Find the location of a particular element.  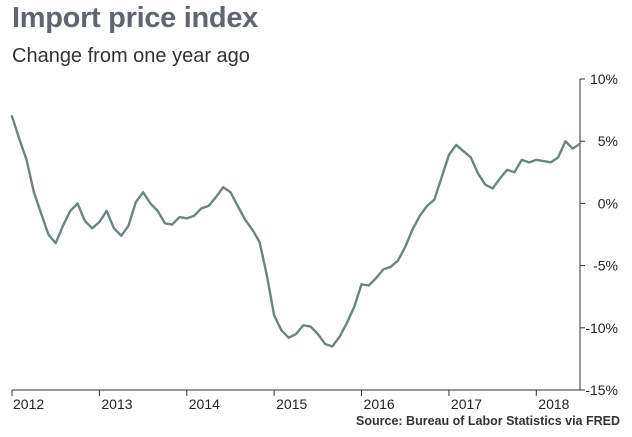

x-tick-label: 2015 is located at coordinates (291, 404).